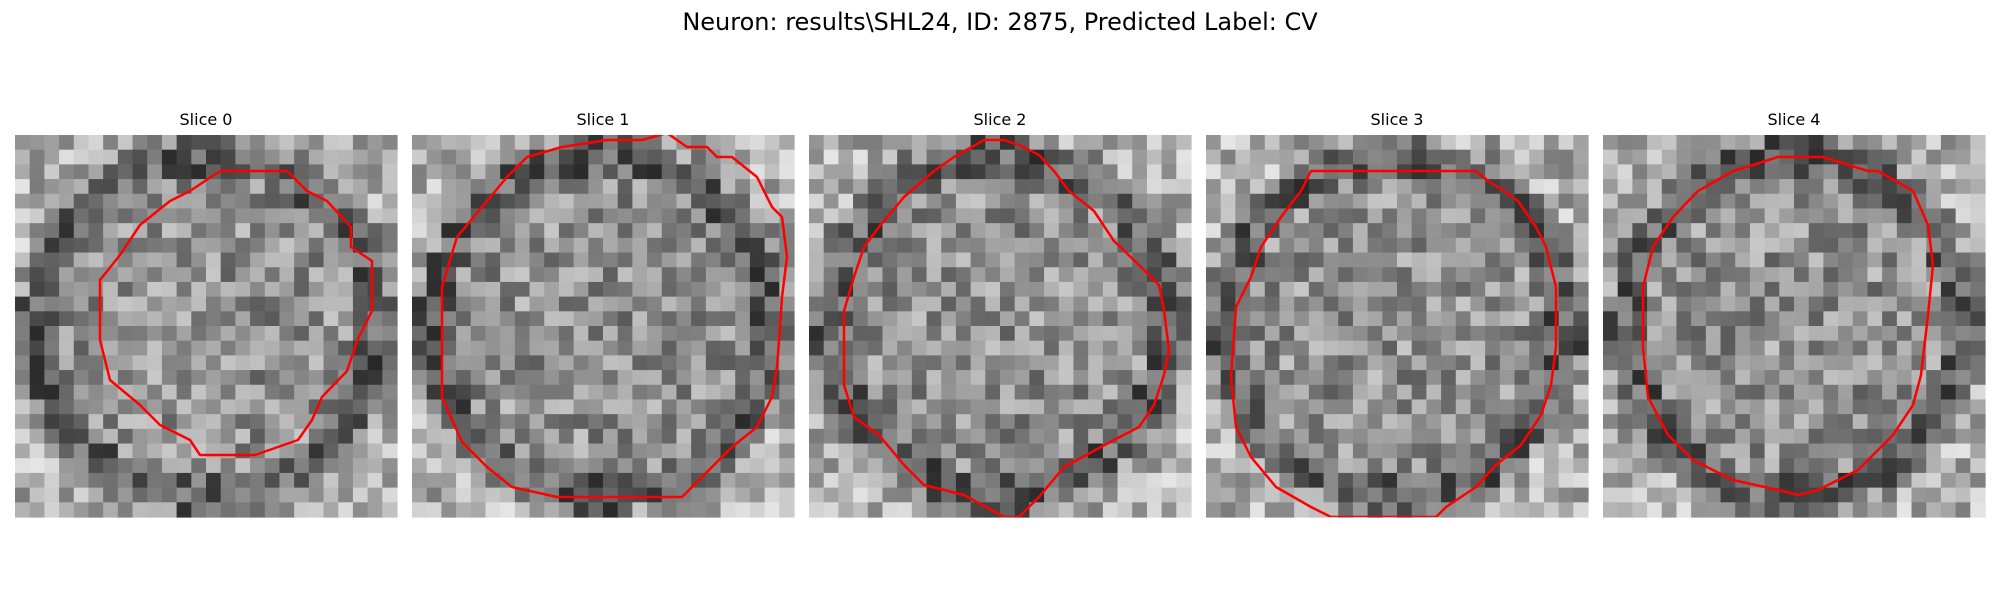 The image size is (2000, 600). I want to click on slice-1-contour, so click(614, 317).